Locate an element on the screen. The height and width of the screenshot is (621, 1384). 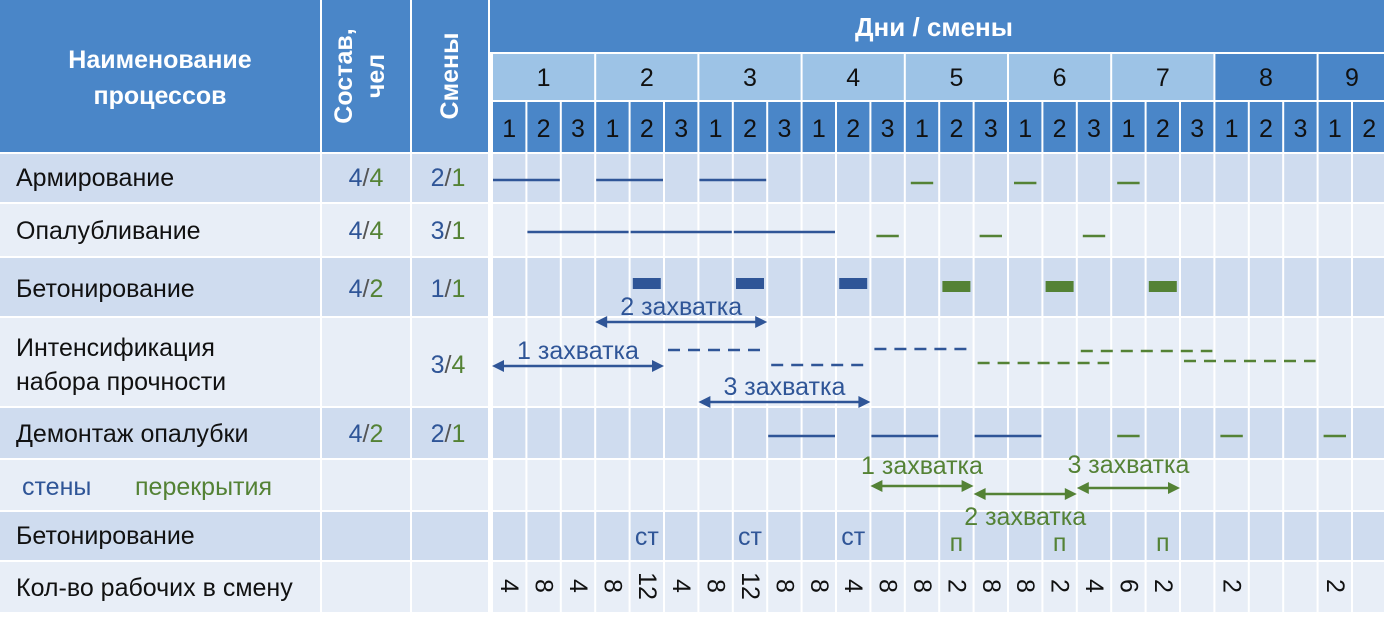
workers-value: 4 is located at coordinates (578, 586).